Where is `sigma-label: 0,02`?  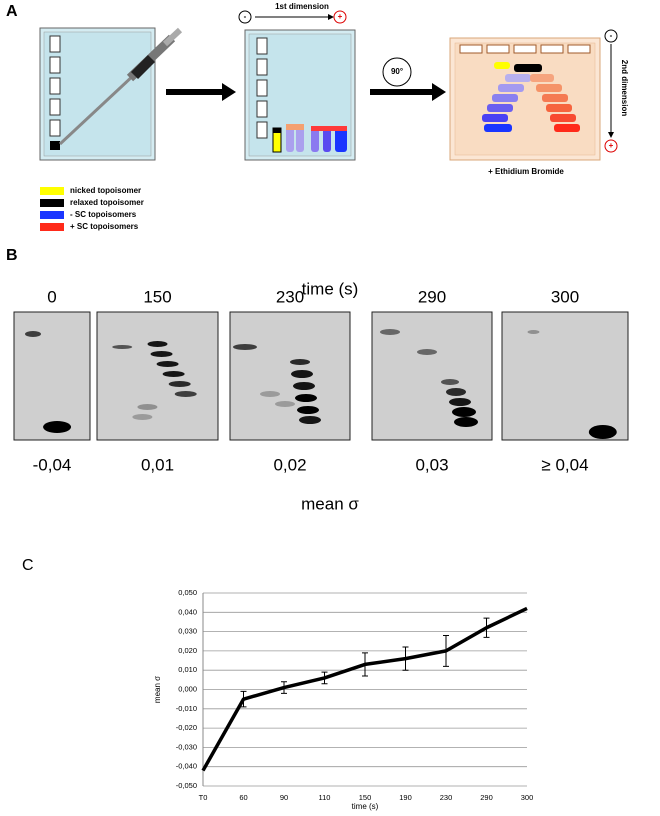 sigma-label: 0,02 is located at coordinates (289, 464).